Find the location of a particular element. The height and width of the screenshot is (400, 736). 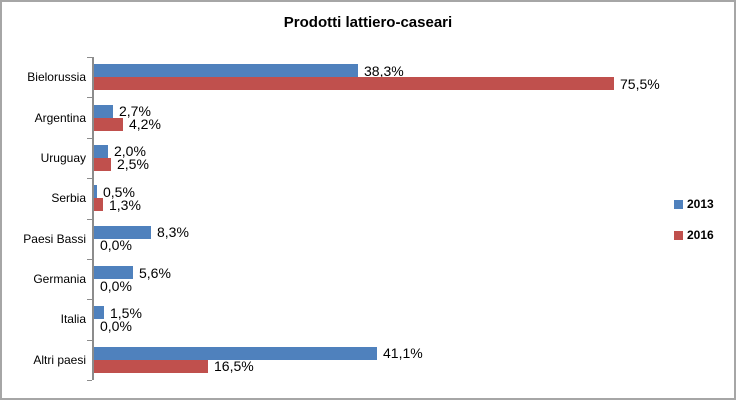

value-label-2013: 38,3% is located at coordinates (384, 71).